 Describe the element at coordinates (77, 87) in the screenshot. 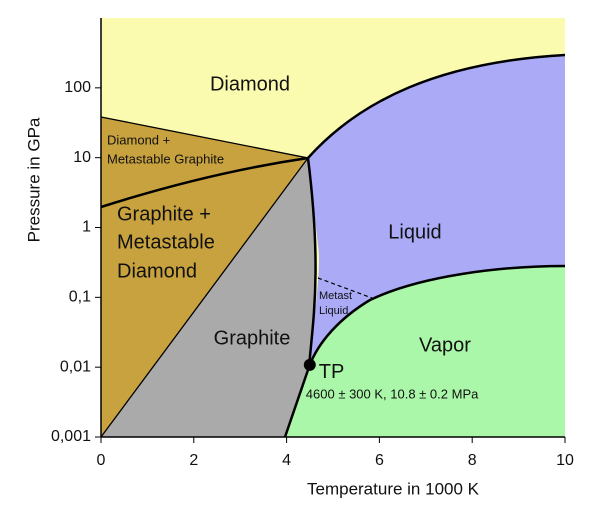

I see `y-tick-label: 100` at that location.